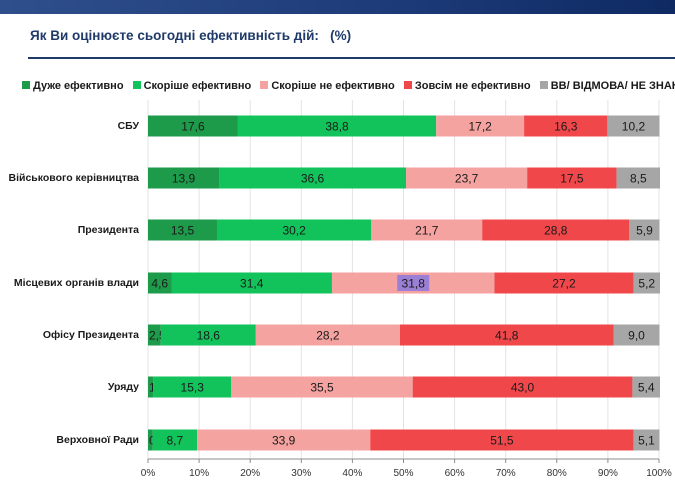 This screenshot has height=486, width=675. Describe the element at coordinates (76, 283) in the screenshot. I see `row-label-local-authorities: Місцевих органів влади` at that location.